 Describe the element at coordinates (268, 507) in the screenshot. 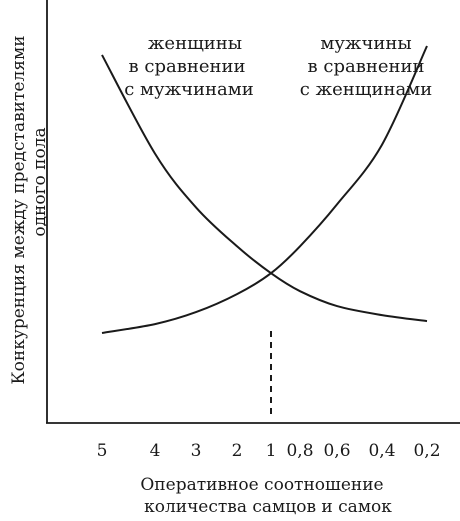

I see `x-axis-title-line-2: количества самцов и самок` at that location.